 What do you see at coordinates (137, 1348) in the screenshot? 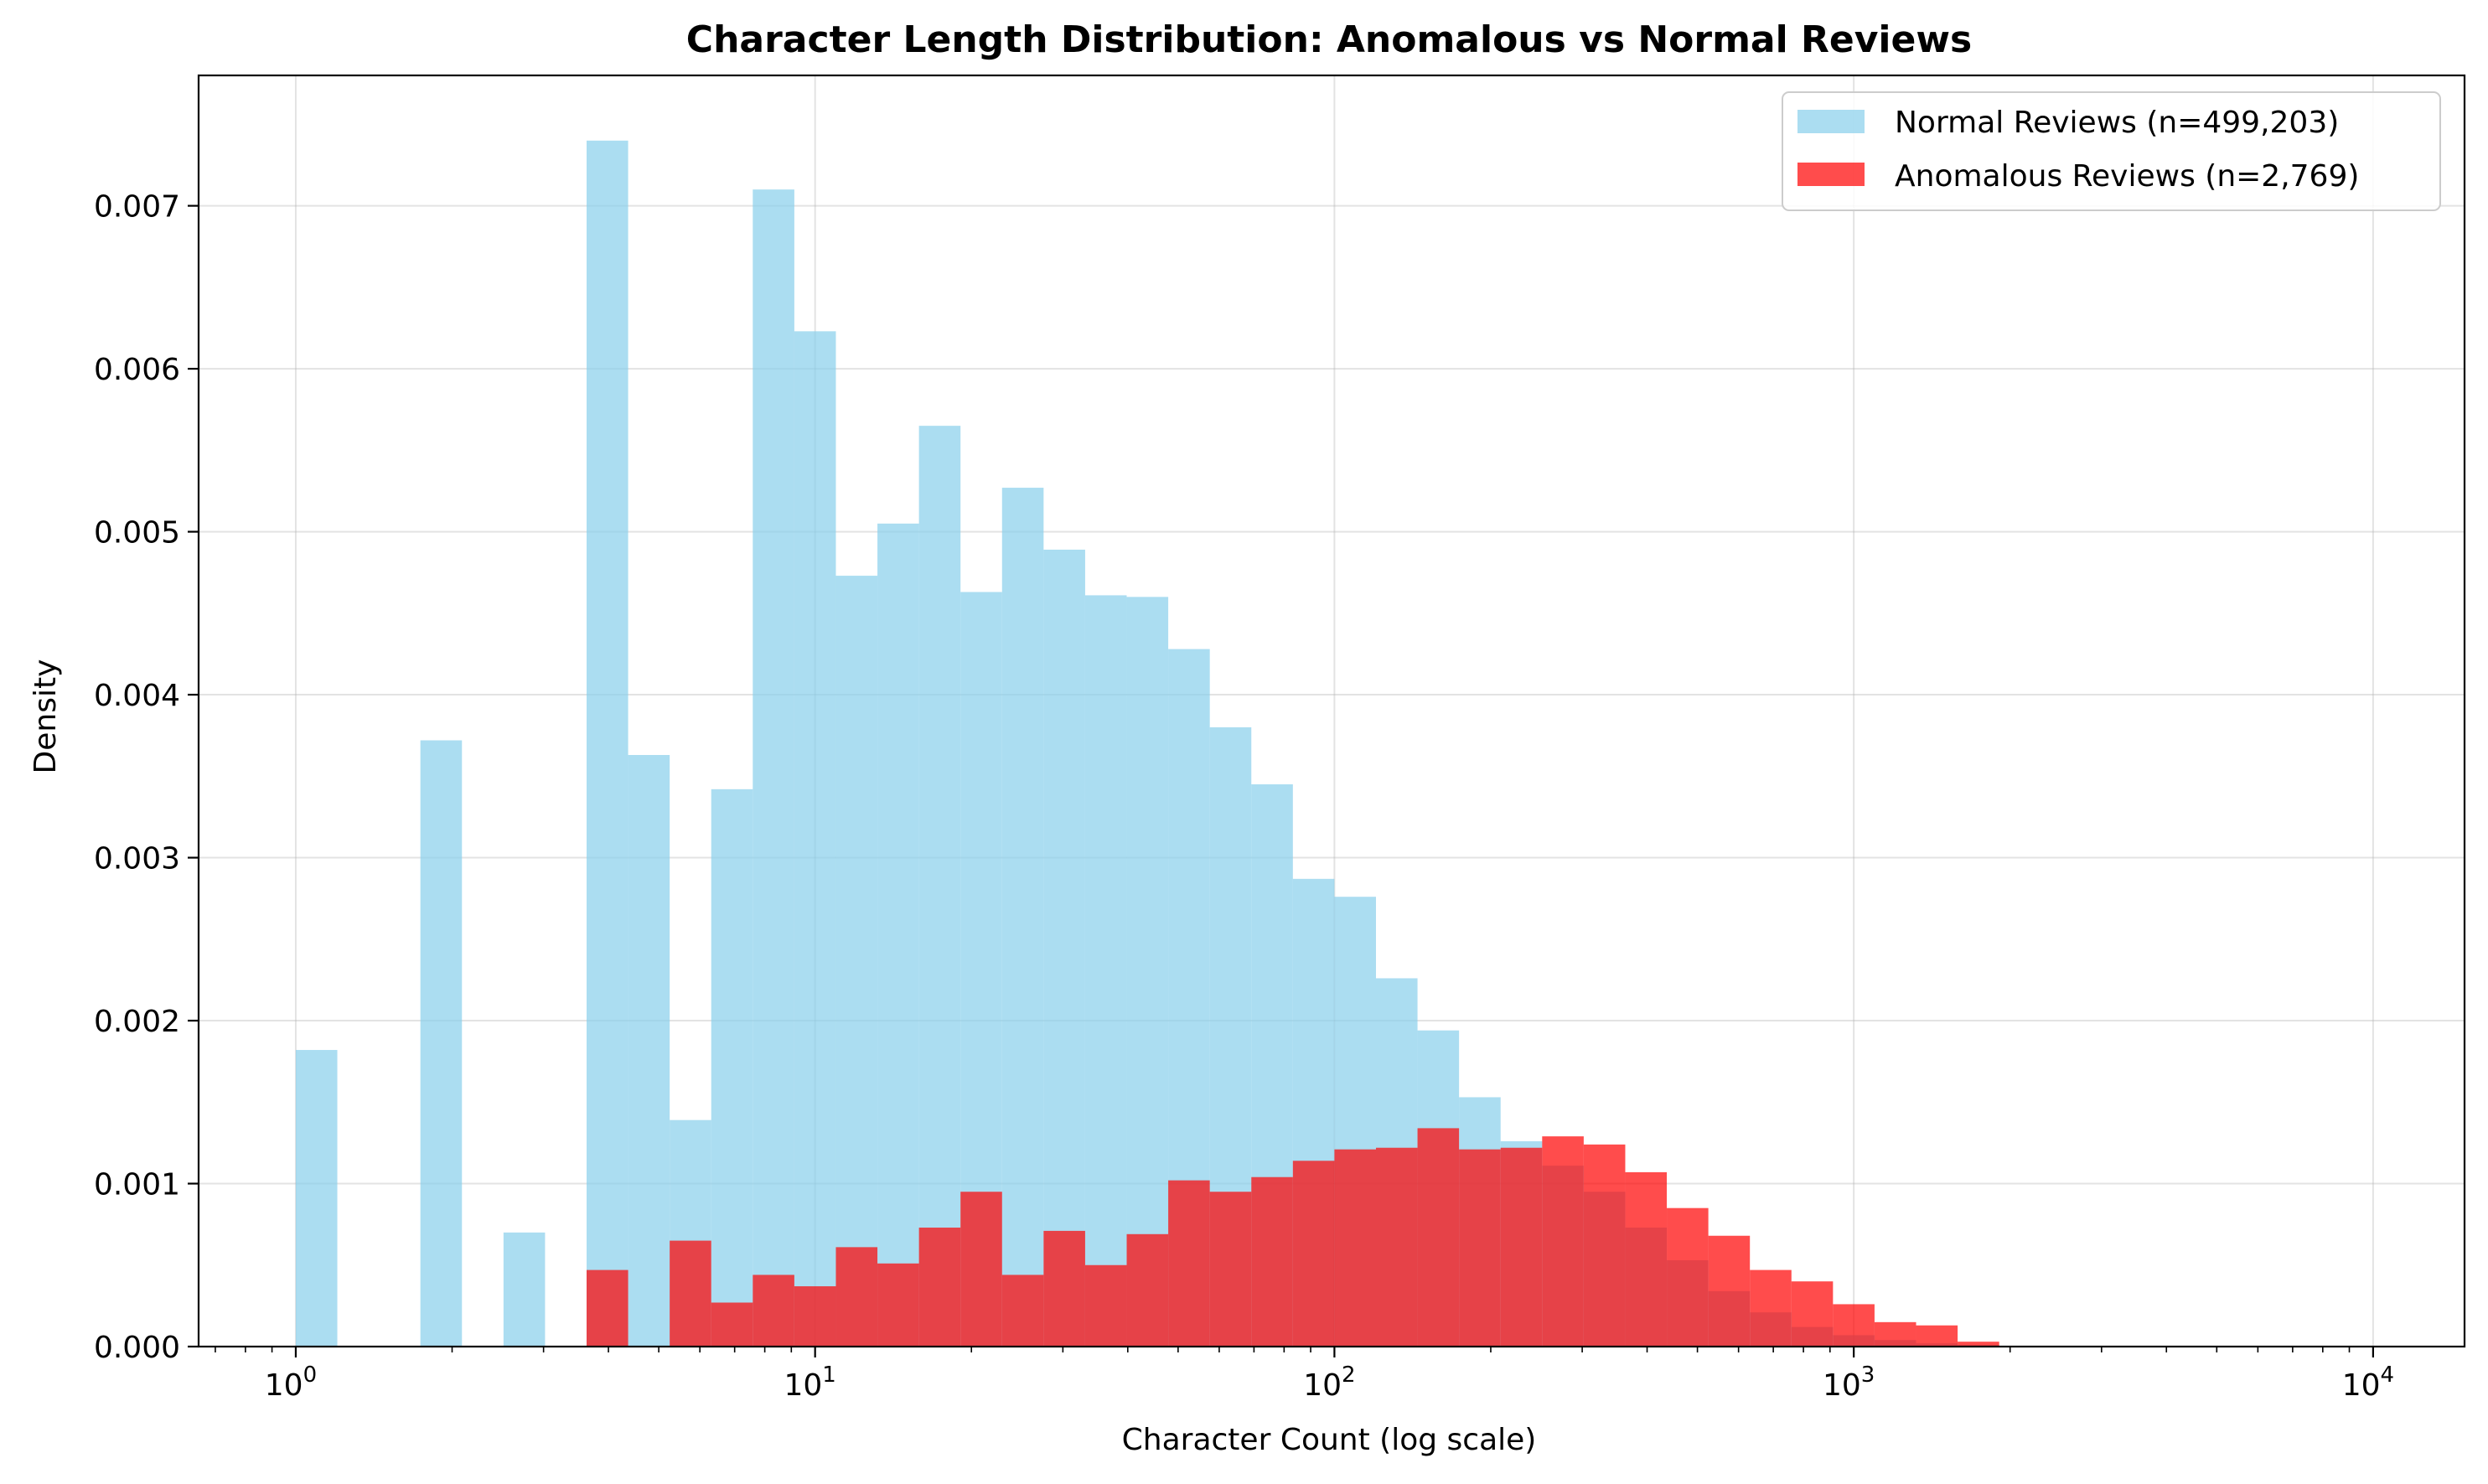
I see `y-tick-label-0: 0.000` at bounding box center [137, 1348].